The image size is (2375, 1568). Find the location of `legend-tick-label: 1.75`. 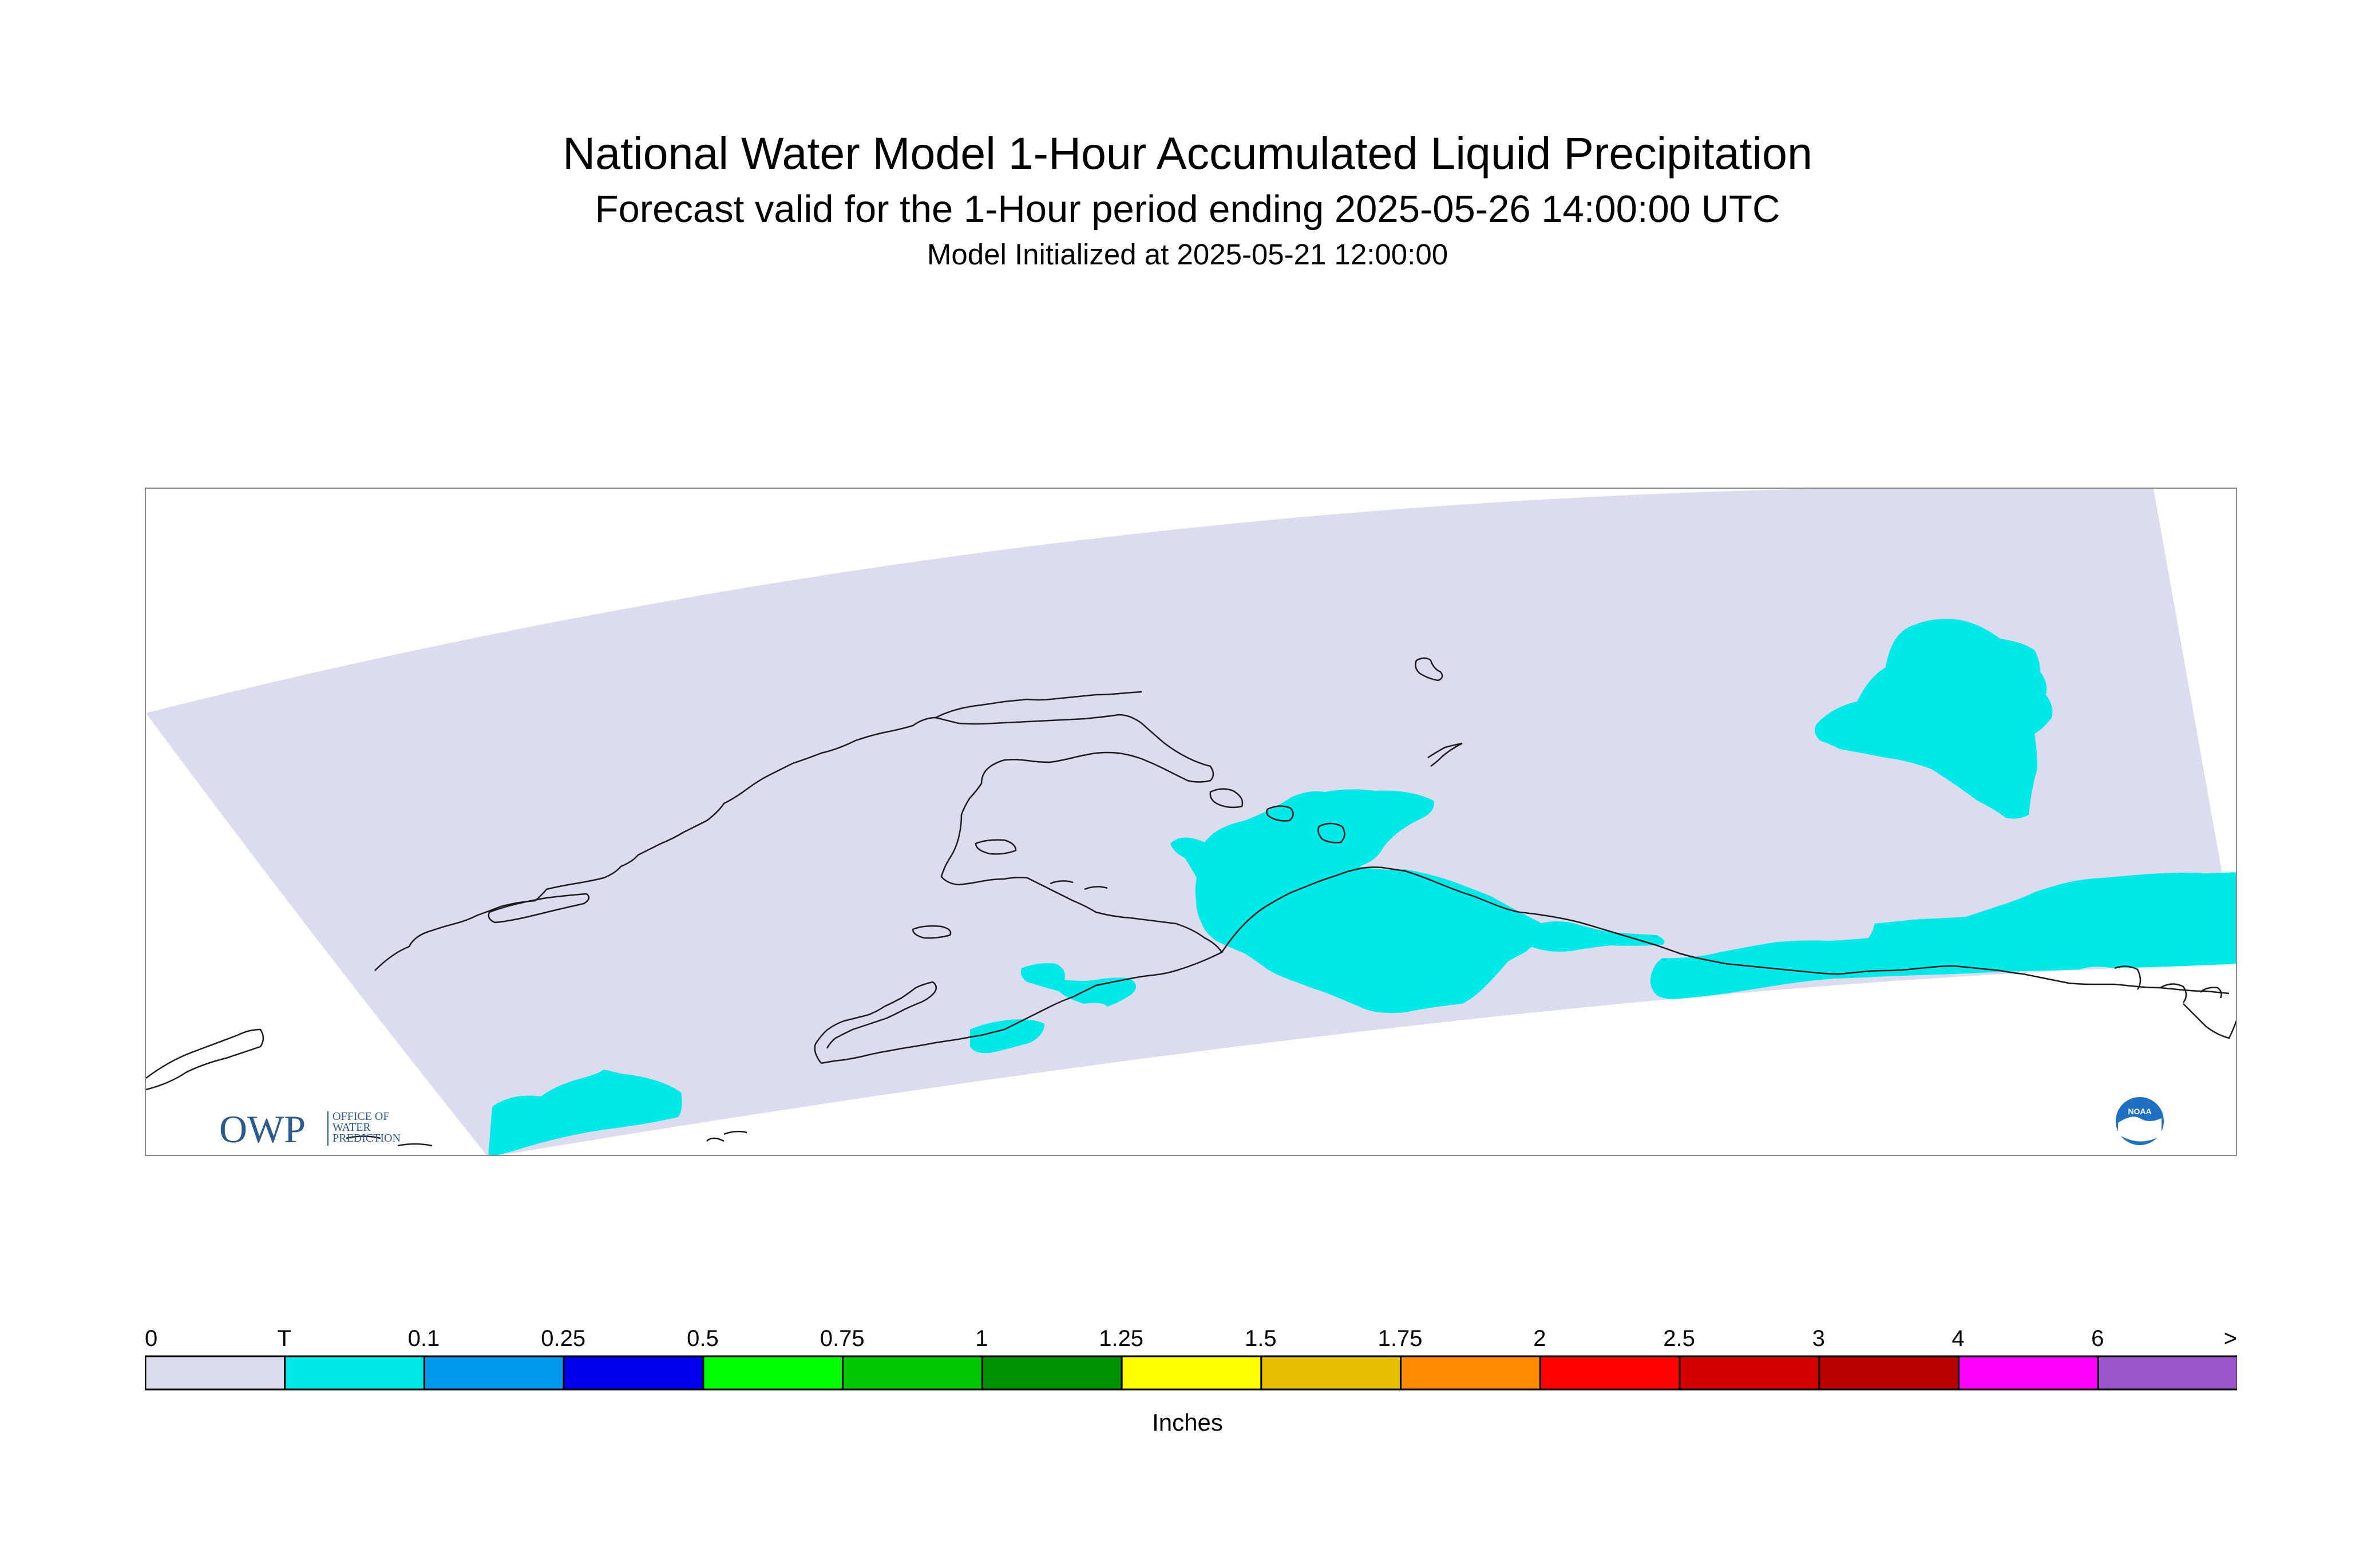

legend-tick-label: 1.75 is located at coordinates (1400, 1338).